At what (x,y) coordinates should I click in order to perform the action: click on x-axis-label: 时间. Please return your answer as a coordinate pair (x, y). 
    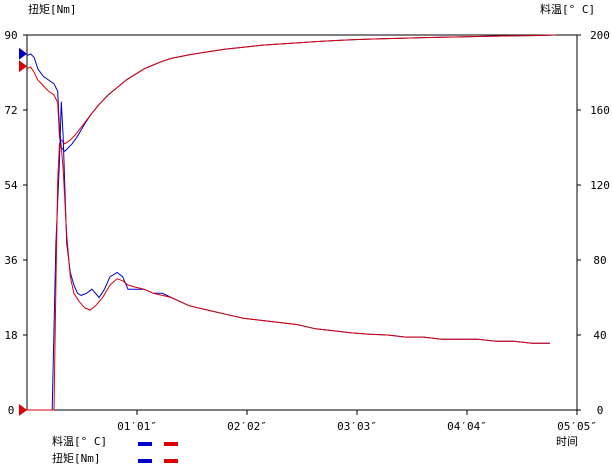
    Looking at the image, I should click on (567, 441).